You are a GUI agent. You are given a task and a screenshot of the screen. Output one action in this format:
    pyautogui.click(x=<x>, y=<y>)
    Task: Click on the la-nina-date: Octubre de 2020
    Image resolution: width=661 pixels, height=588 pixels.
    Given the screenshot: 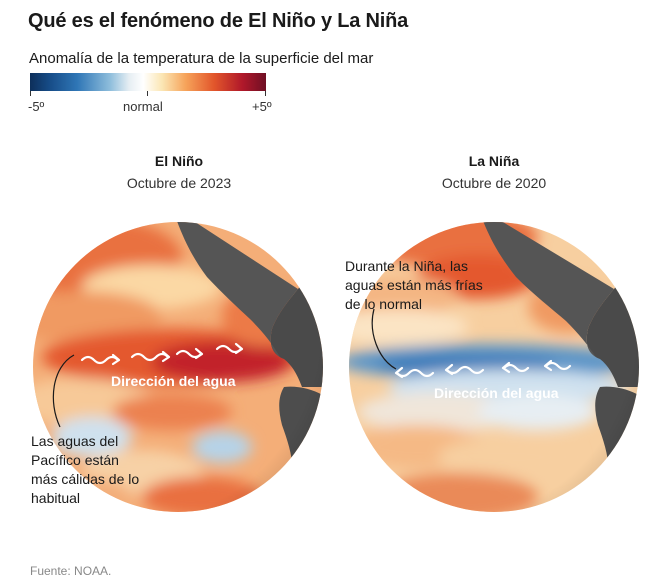 What is the action you would take?
    pyautogui.click(x=494, y=183)
    